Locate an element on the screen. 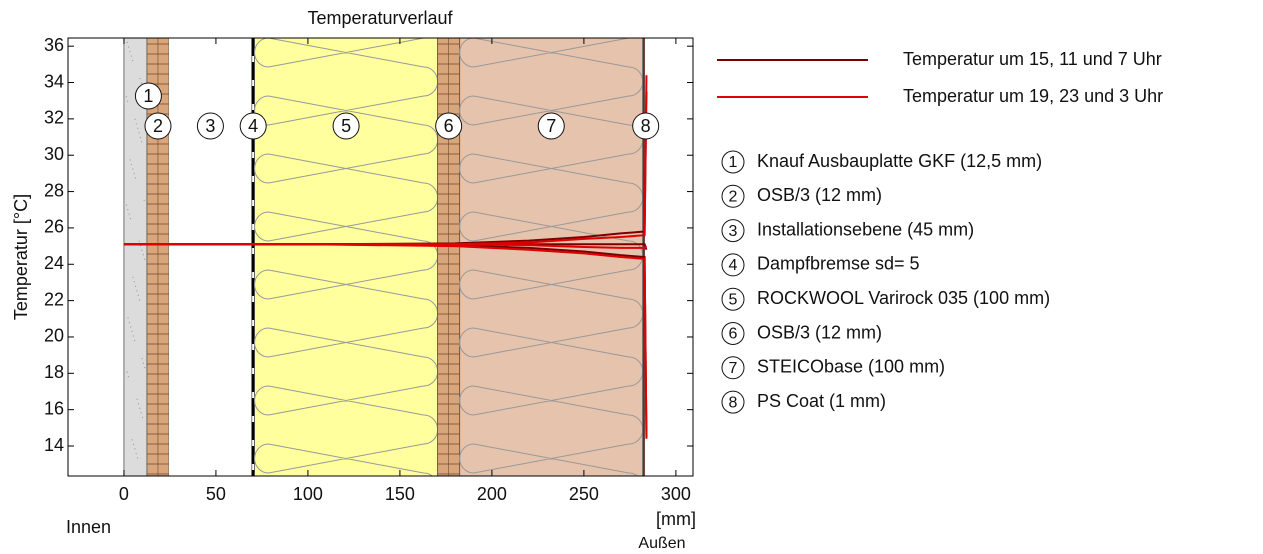  y-tick-label: 36 is located at coordinates (54, 45).